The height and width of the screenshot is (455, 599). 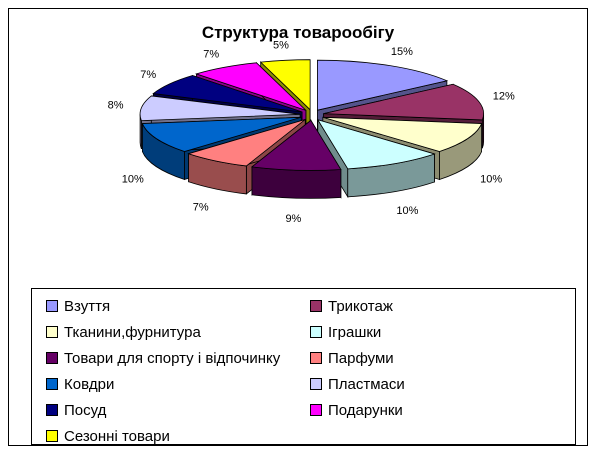 I want to click on legend-label: Сезонні товари, so click(x=117, y=436).